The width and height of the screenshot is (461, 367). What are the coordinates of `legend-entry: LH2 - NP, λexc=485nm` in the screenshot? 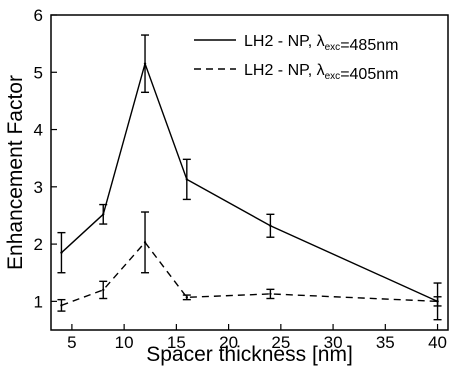 It's located at (321, 43).